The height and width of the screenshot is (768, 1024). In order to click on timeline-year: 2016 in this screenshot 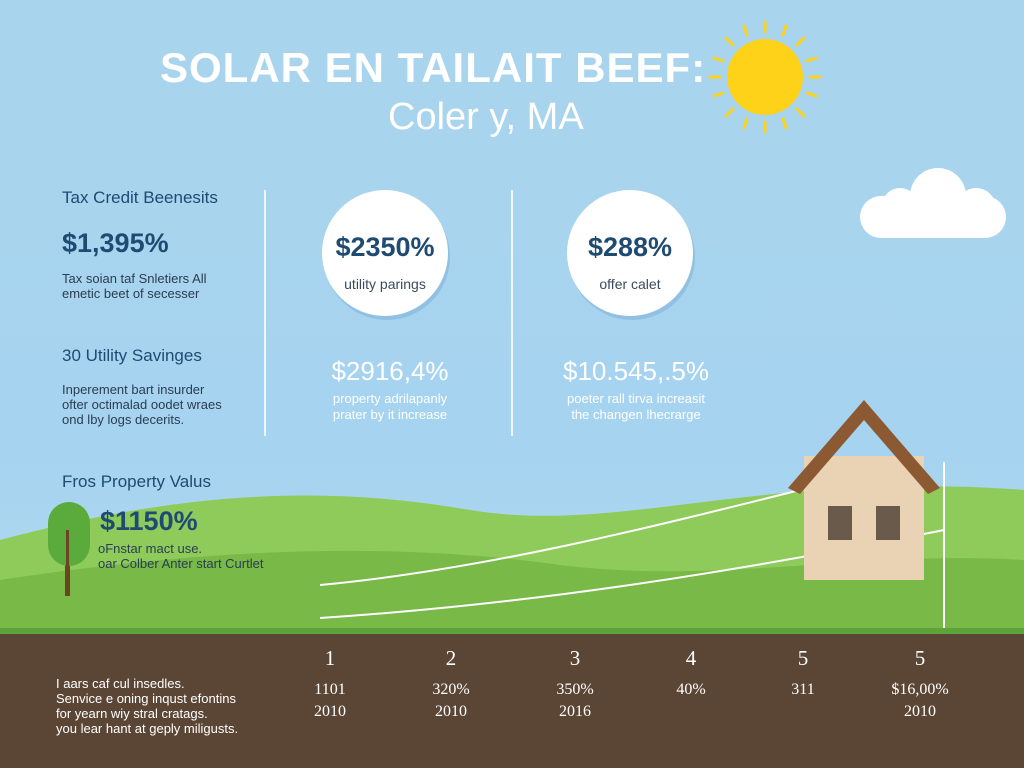, I will do `click(575, 711)`.